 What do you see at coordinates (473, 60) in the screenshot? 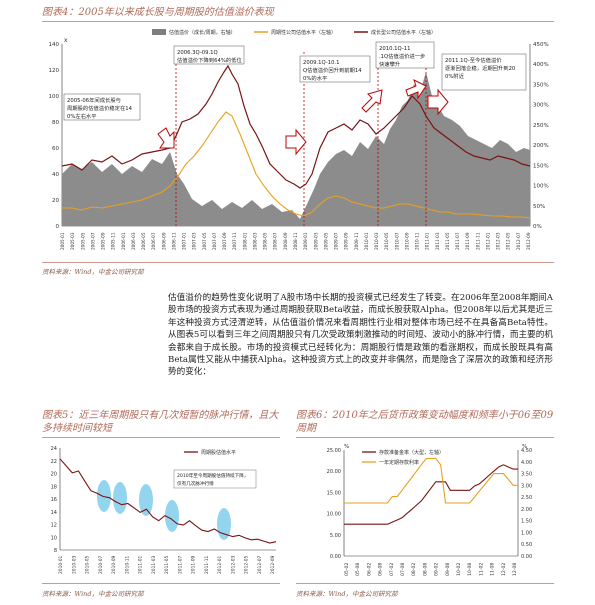
I see `svg-text: 2011.1Q-至今估值溢价` at bounding box center [473, 60].